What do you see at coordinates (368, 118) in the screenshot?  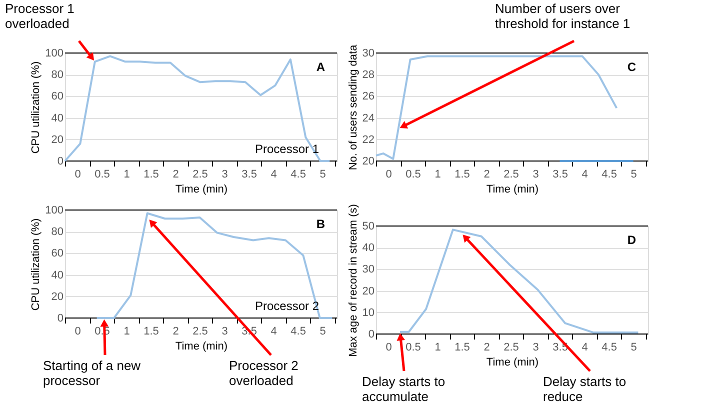 I see `y-tick-label: 24` at bounding box center [368, 118].